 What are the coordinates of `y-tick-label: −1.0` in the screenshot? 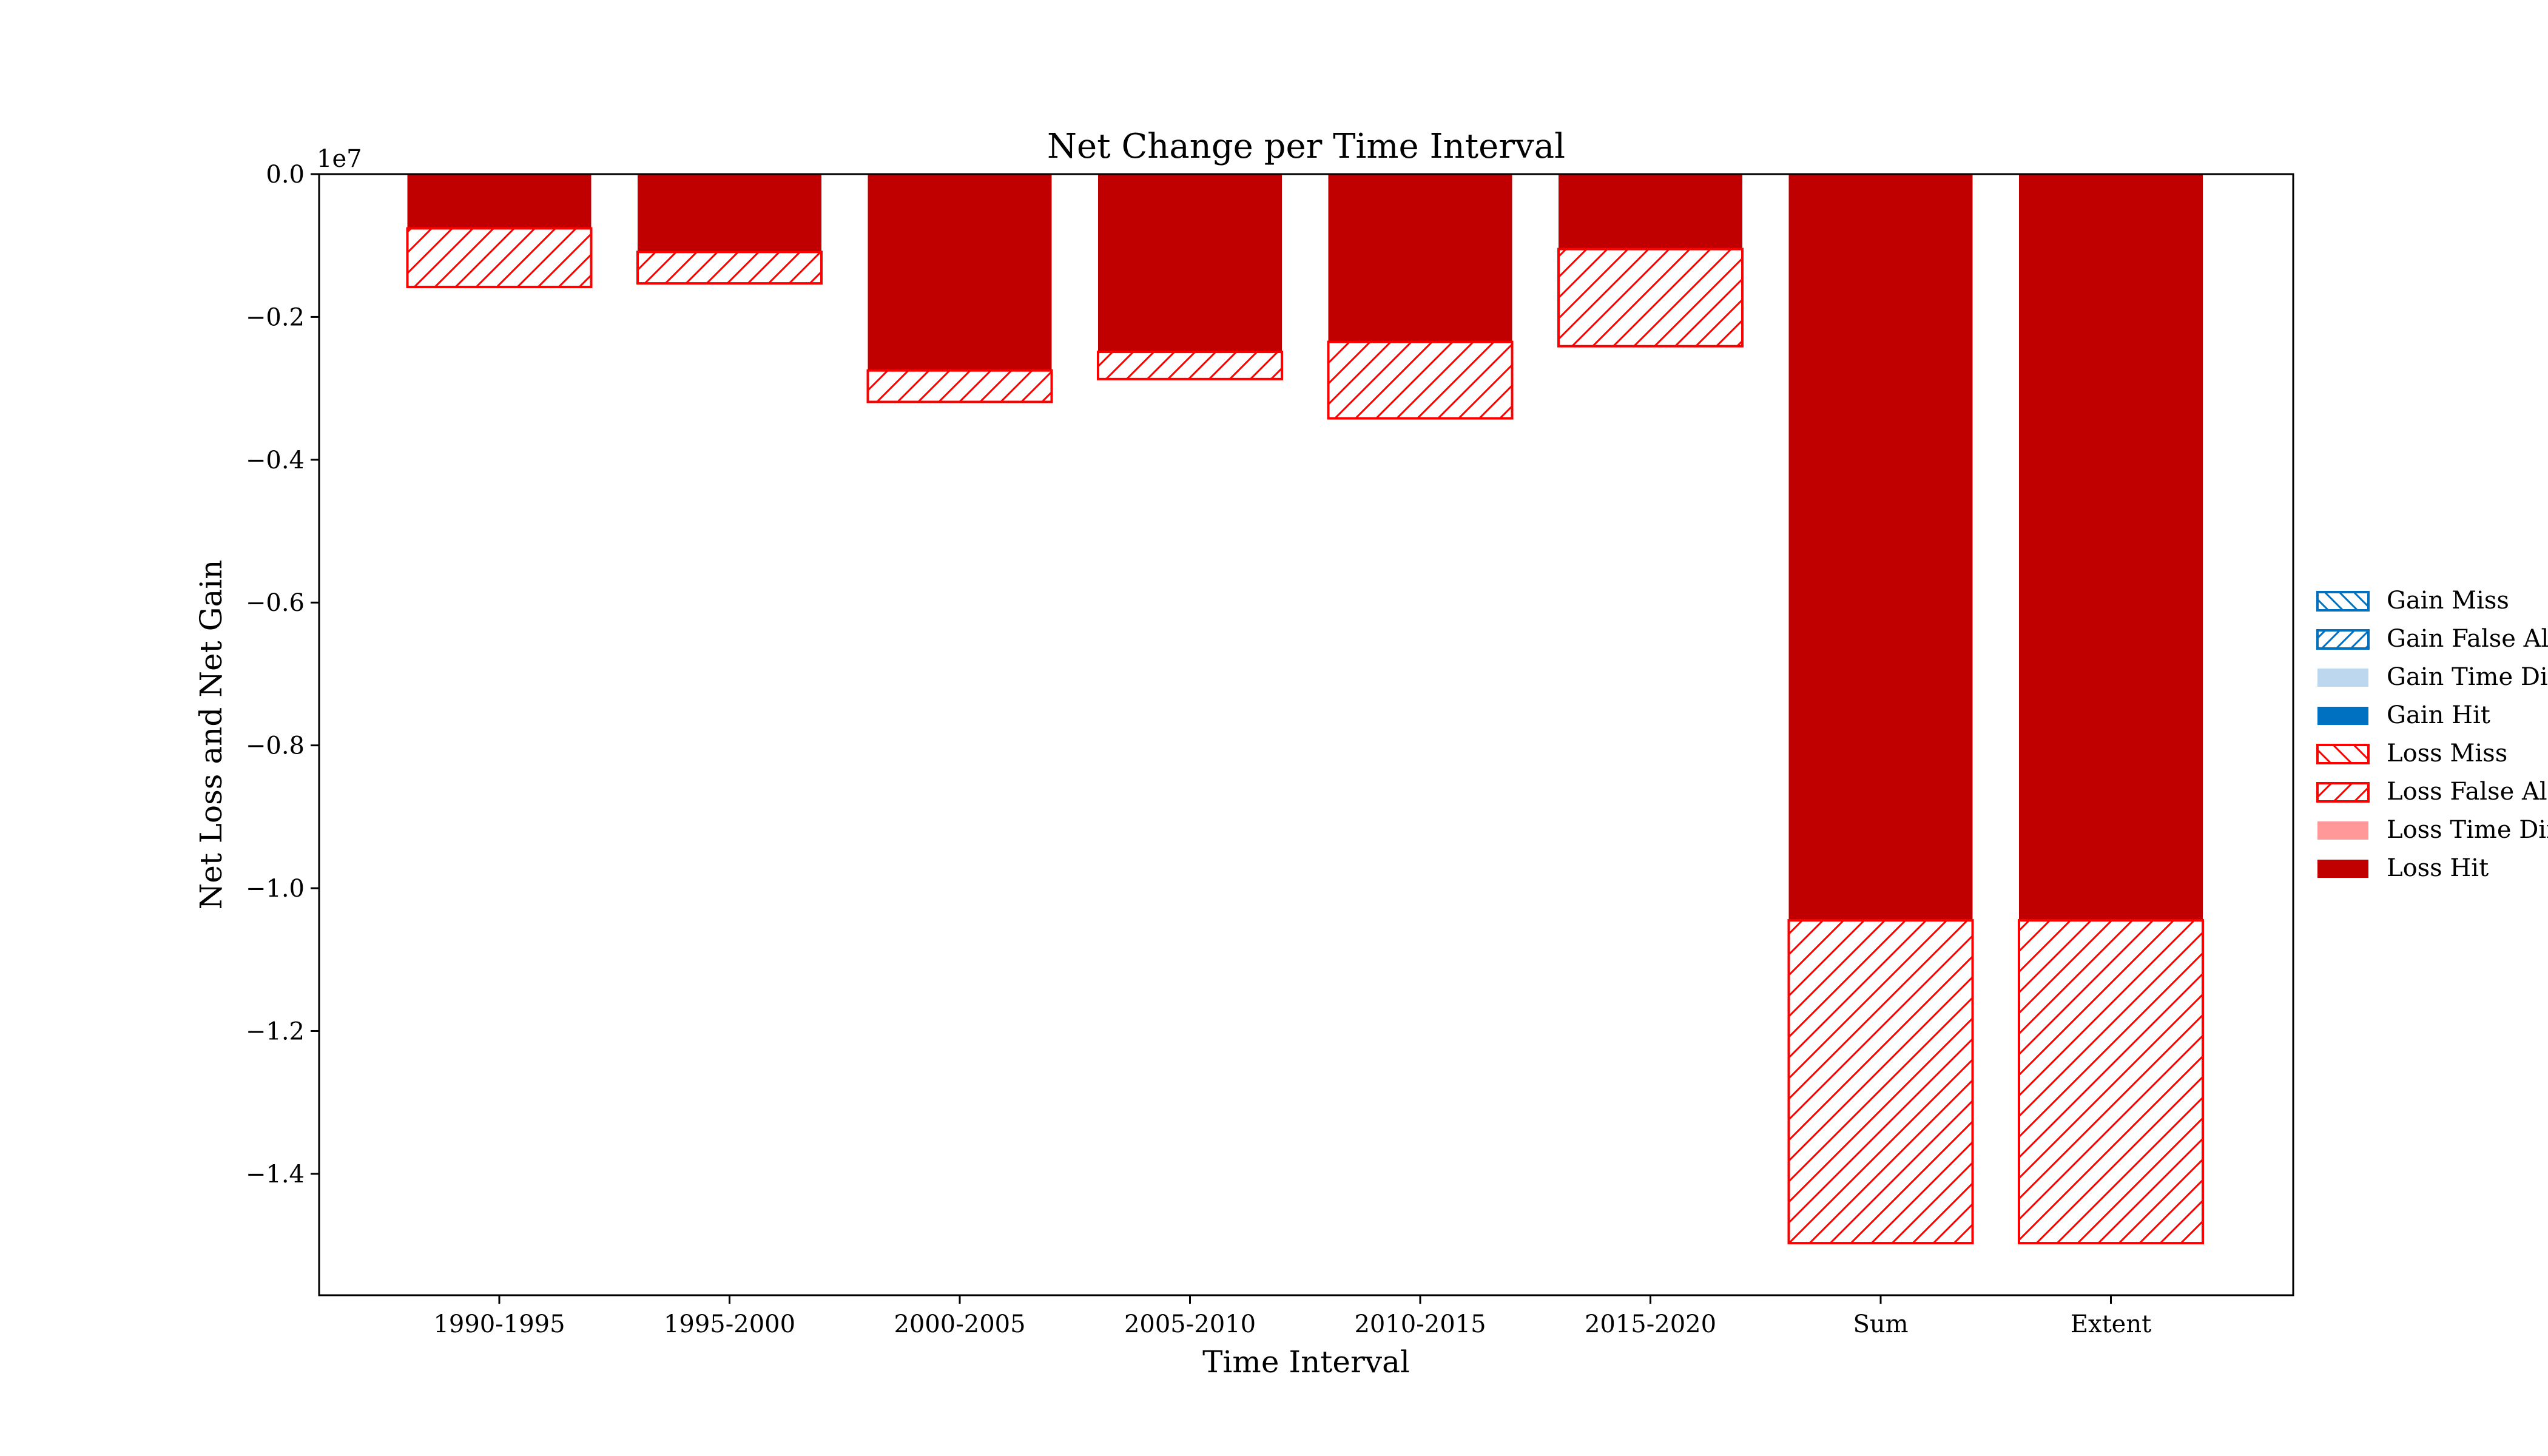 It's located at (275, 889).